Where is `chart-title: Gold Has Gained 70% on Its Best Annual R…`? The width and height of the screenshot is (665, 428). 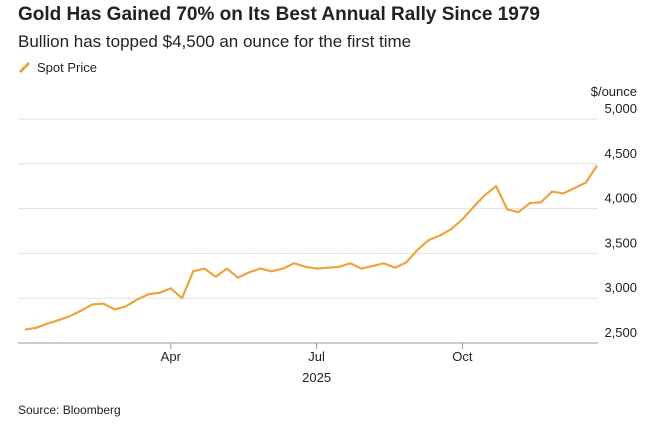 chart-title: Gold Has Gained 70% on Its Best Annual R… is located at coordinates (279, 14).